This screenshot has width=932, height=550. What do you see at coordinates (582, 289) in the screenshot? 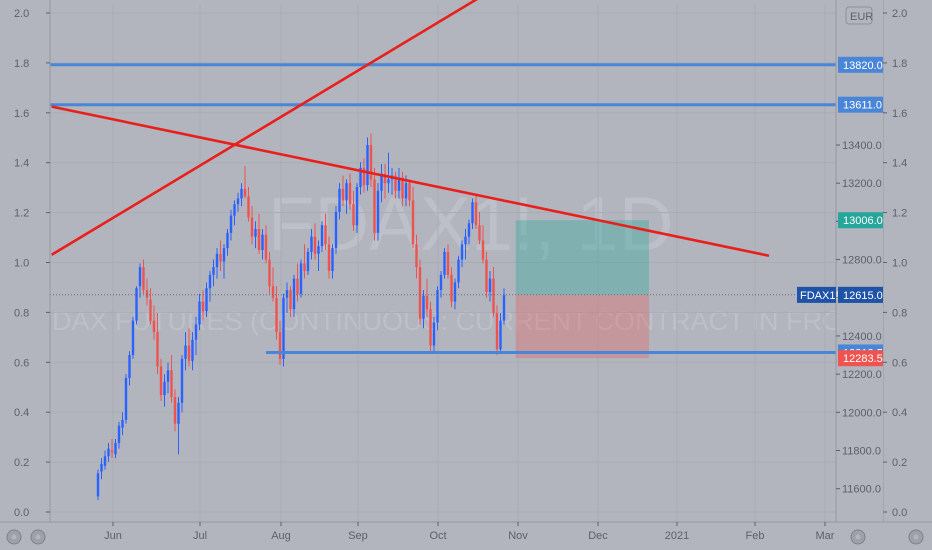
I see `long-position-tool` at bounding box center [582, 289].